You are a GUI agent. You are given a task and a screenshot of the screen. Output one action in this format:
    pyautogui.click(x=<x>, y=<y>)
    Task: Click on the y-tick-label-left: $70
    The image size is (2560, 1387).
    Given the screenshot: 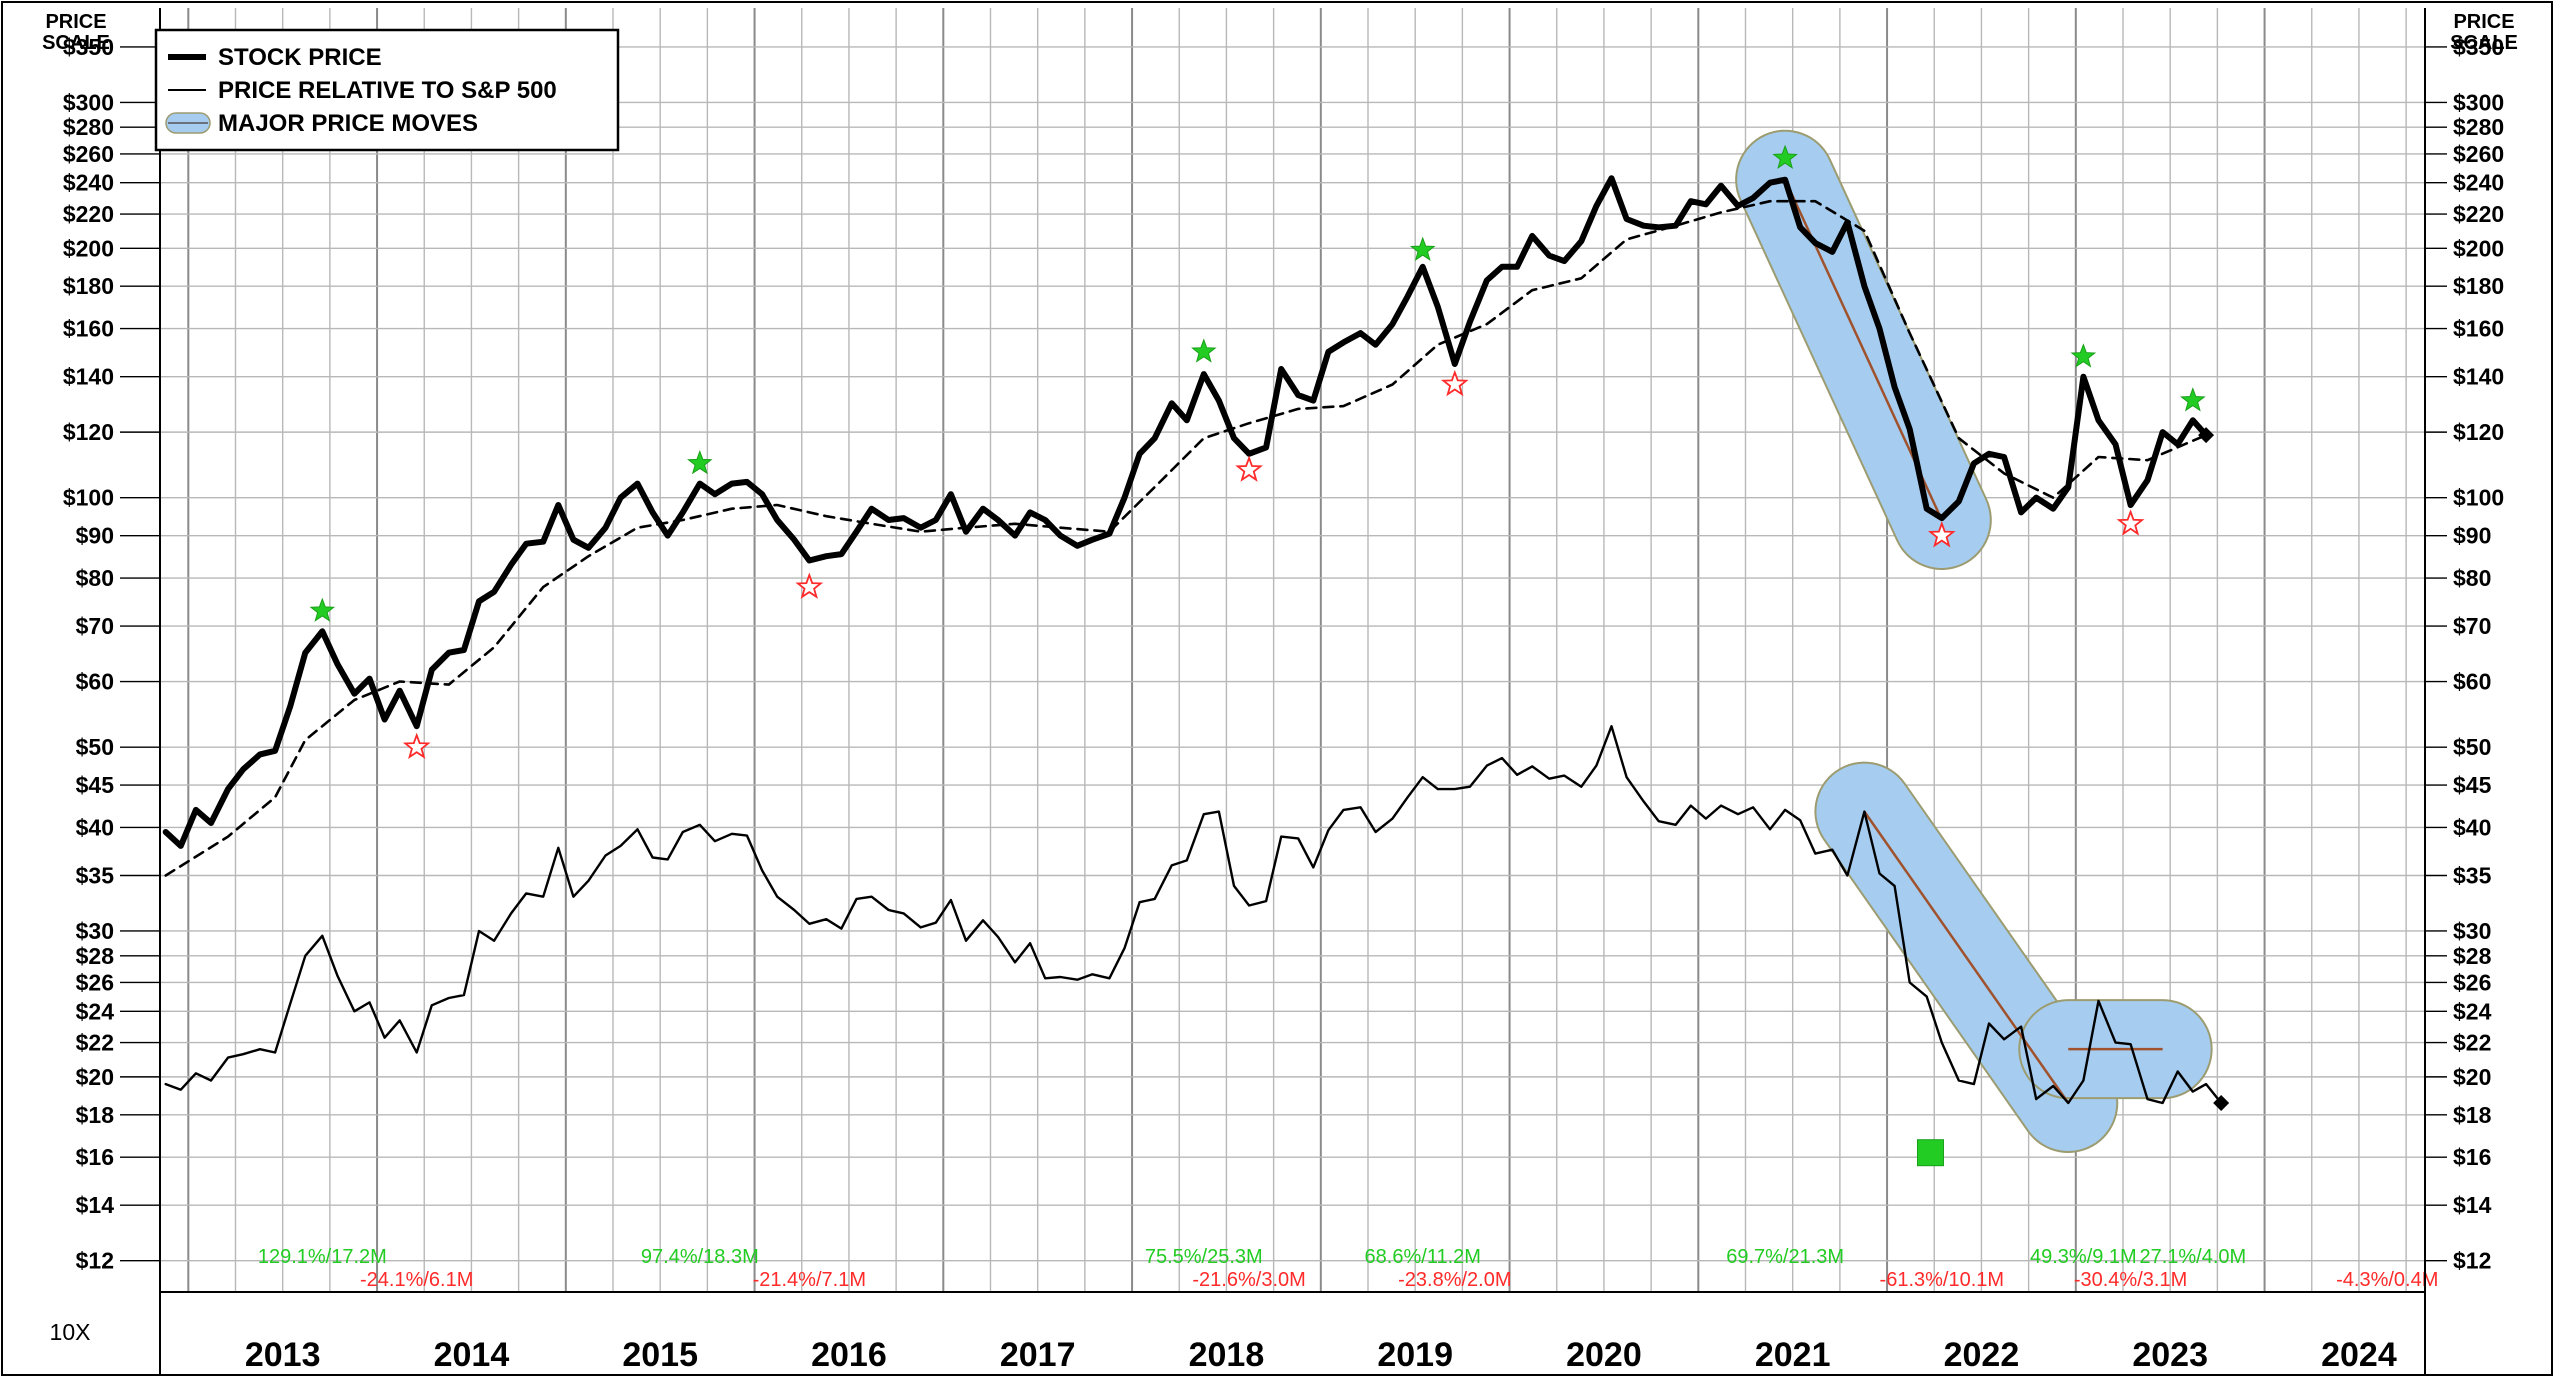 What is the action you would take?
    pyautogui.click(x=95, y=626)
    